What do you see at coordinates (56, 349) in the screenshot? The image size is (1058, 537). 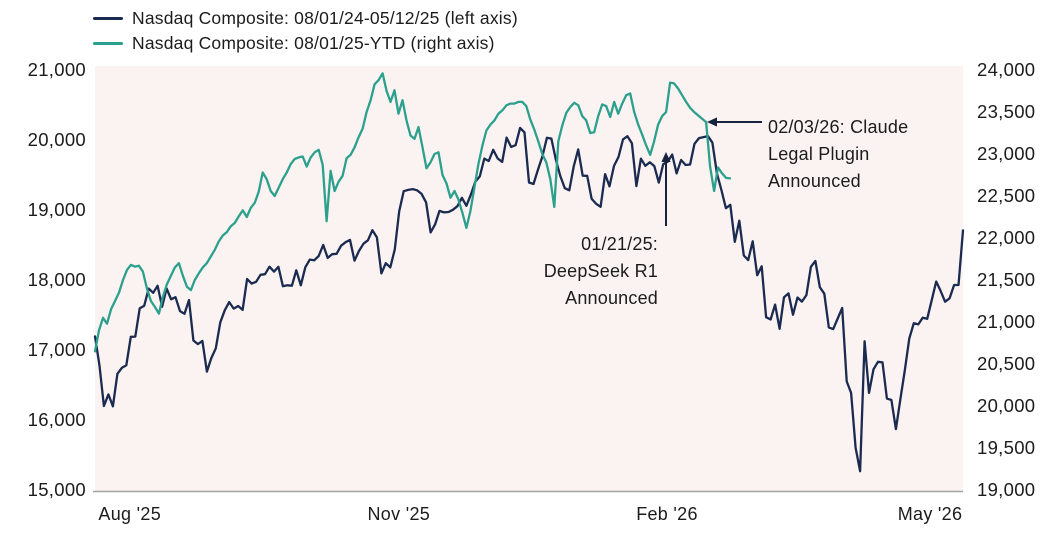 I see `left-axis-tick: 17,000` at bounding box center [56, 349].